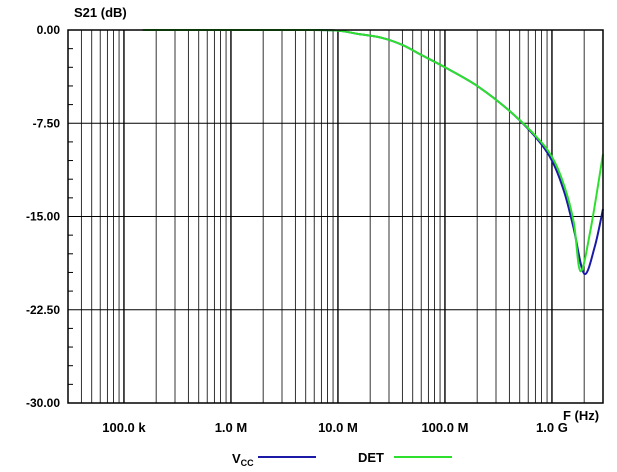  Describe the element at coordinates (552, 427) in the screenshot. I see `x-tick-label: 1.0 G` at that location.